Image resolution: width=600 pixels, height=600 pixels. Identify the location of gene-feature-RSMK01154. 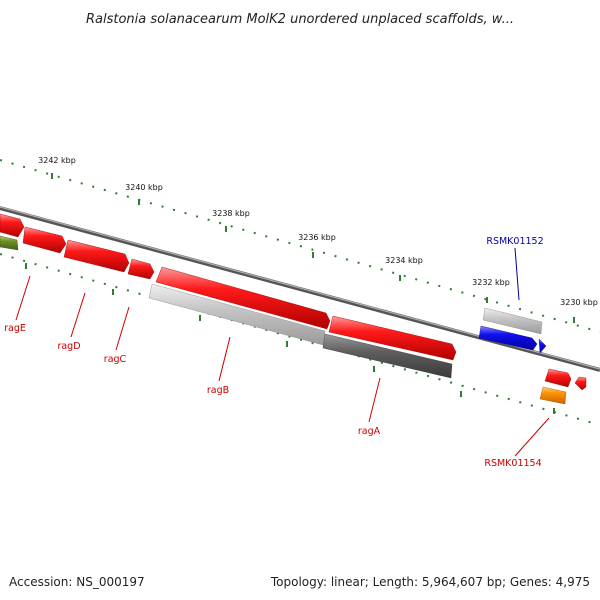
(553, 395).